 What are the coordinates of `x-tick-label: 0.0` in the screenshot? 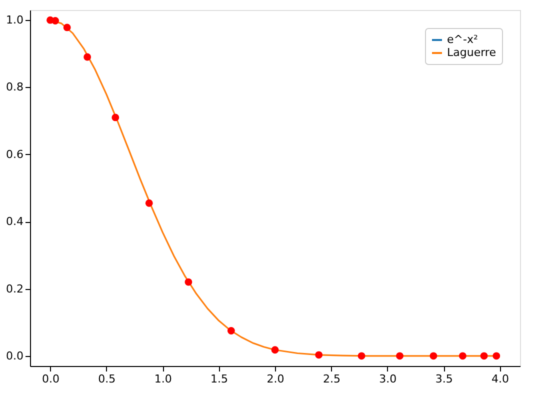 It's located at (51, 379).